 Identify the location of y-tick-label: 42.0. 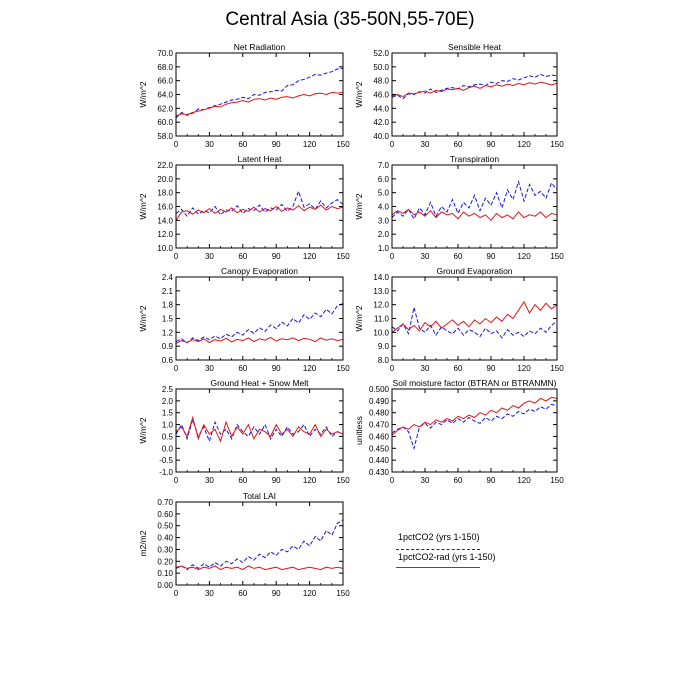
(381, 122).